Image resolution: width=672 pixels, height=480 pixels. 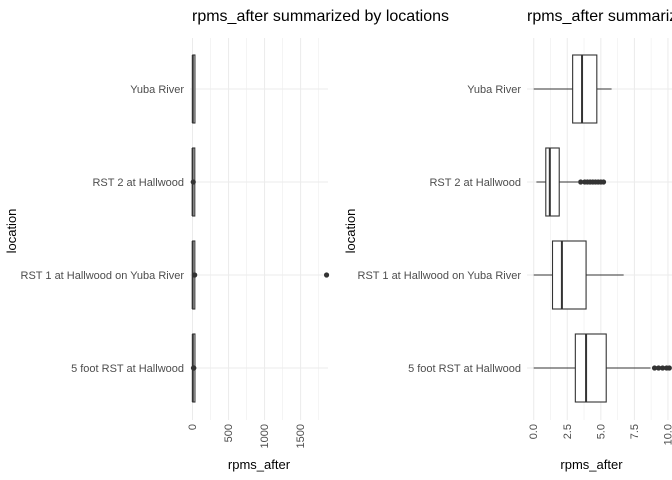 I want to click on x-tick-label: 0.0, so click(x=534, y=431).